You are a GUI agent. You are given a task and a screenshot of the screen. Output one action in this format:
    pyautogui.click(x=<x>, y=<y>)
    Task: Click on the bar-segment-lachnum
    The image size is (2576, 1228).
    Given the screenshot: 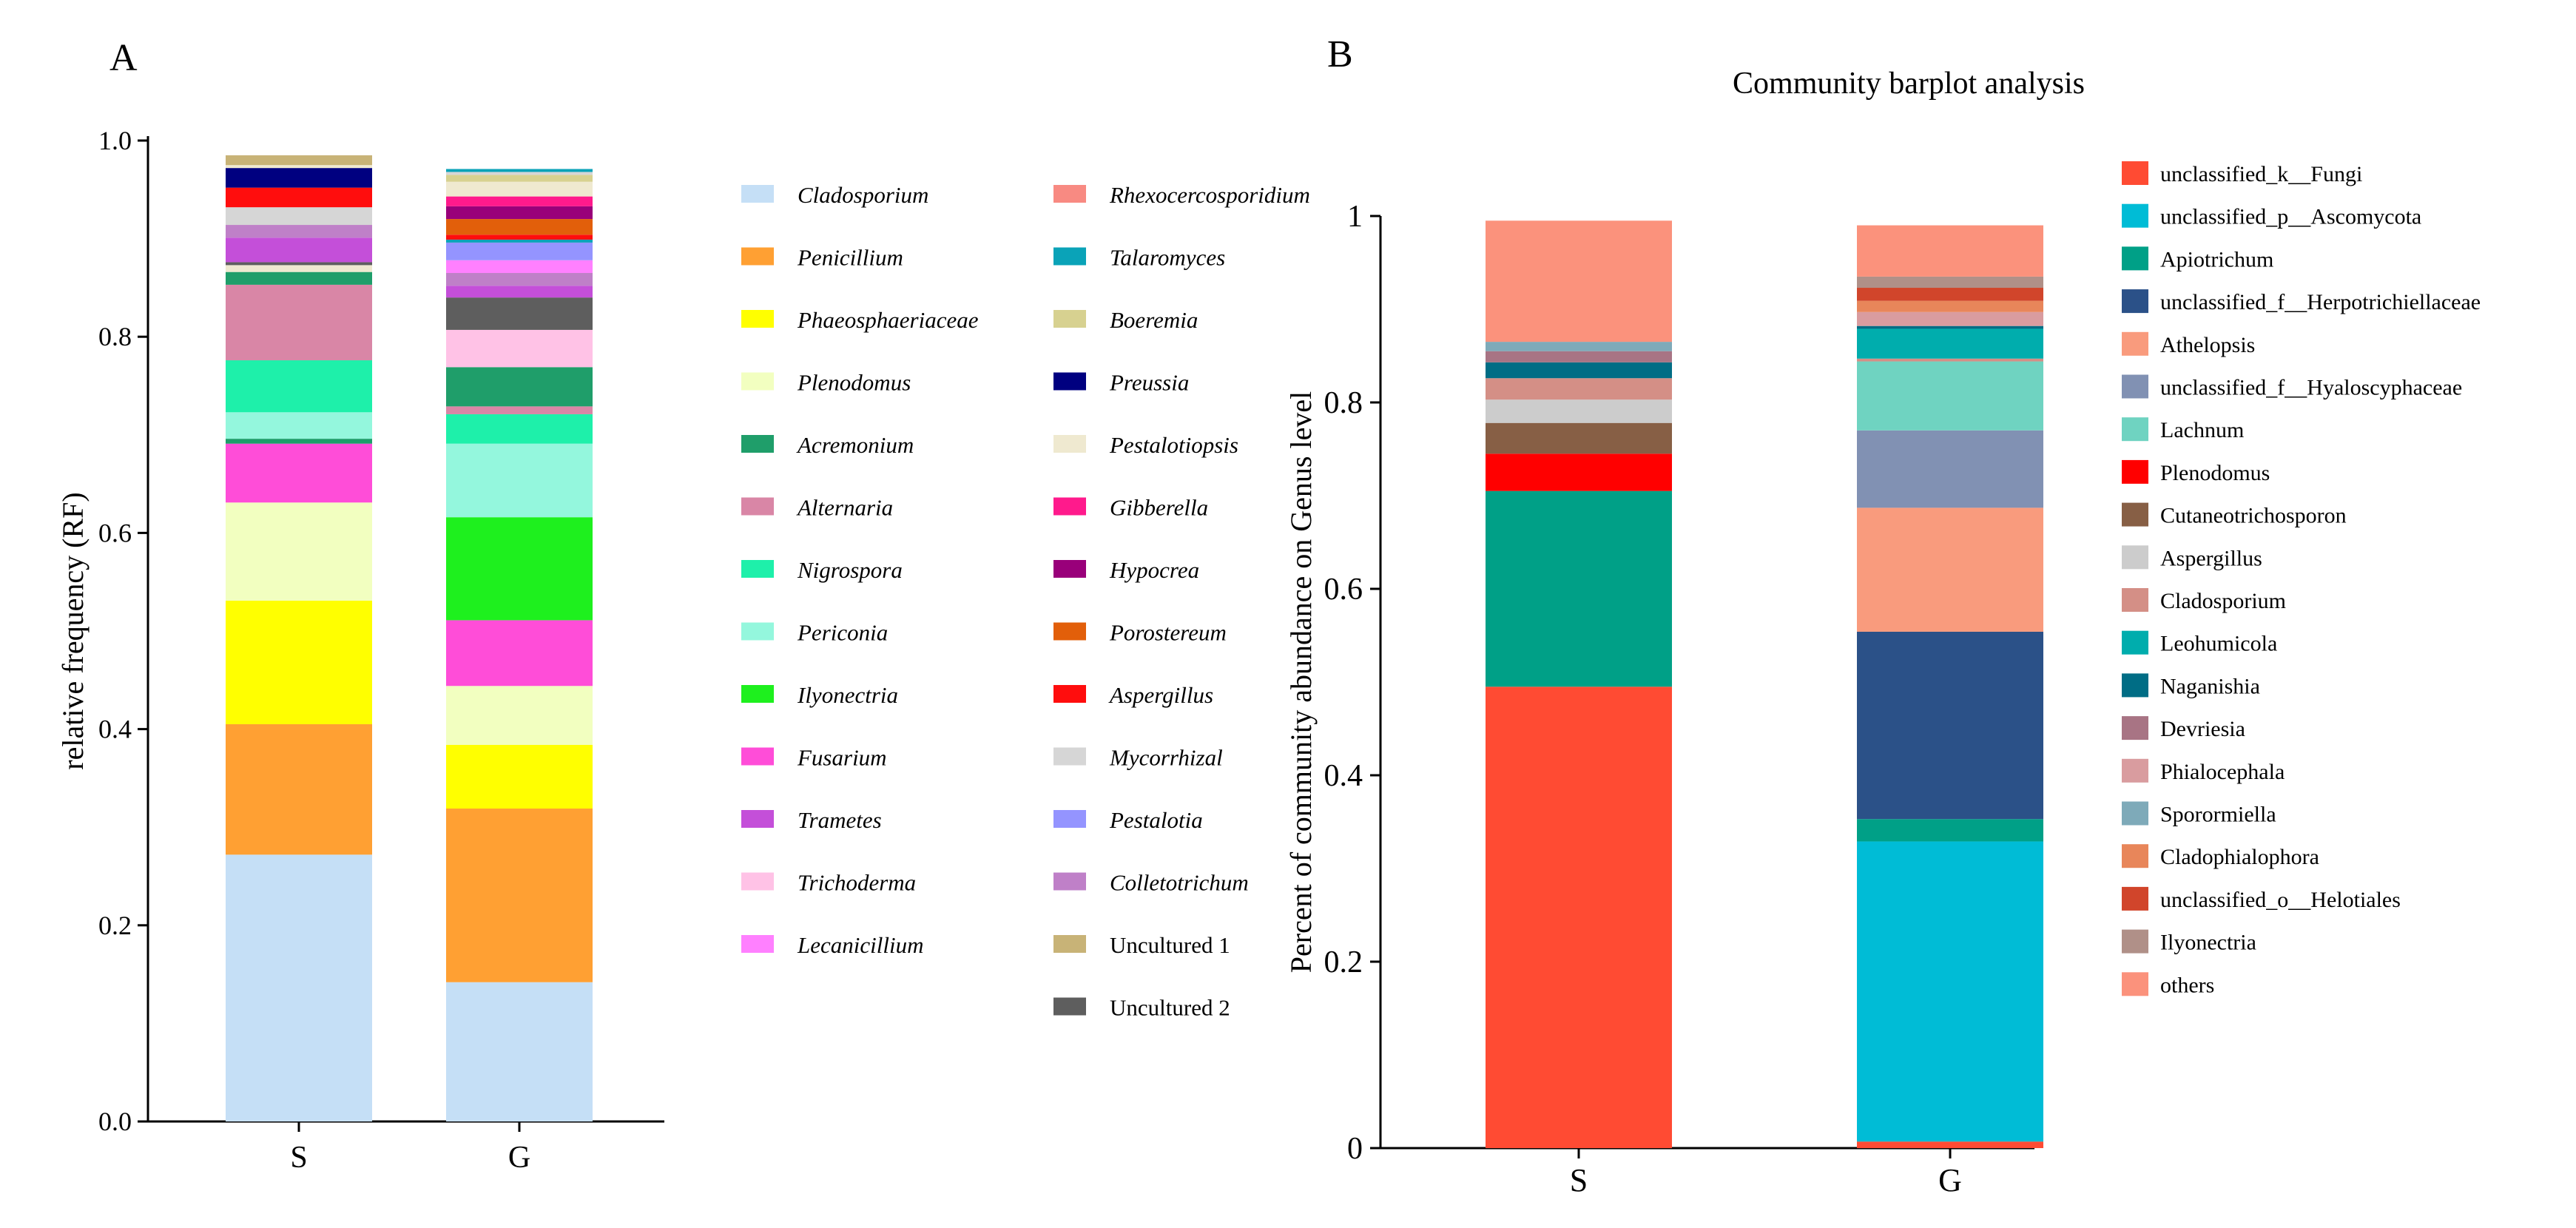 What is the action you would take?
    pyautogui.click(x=1950, y=396)
    